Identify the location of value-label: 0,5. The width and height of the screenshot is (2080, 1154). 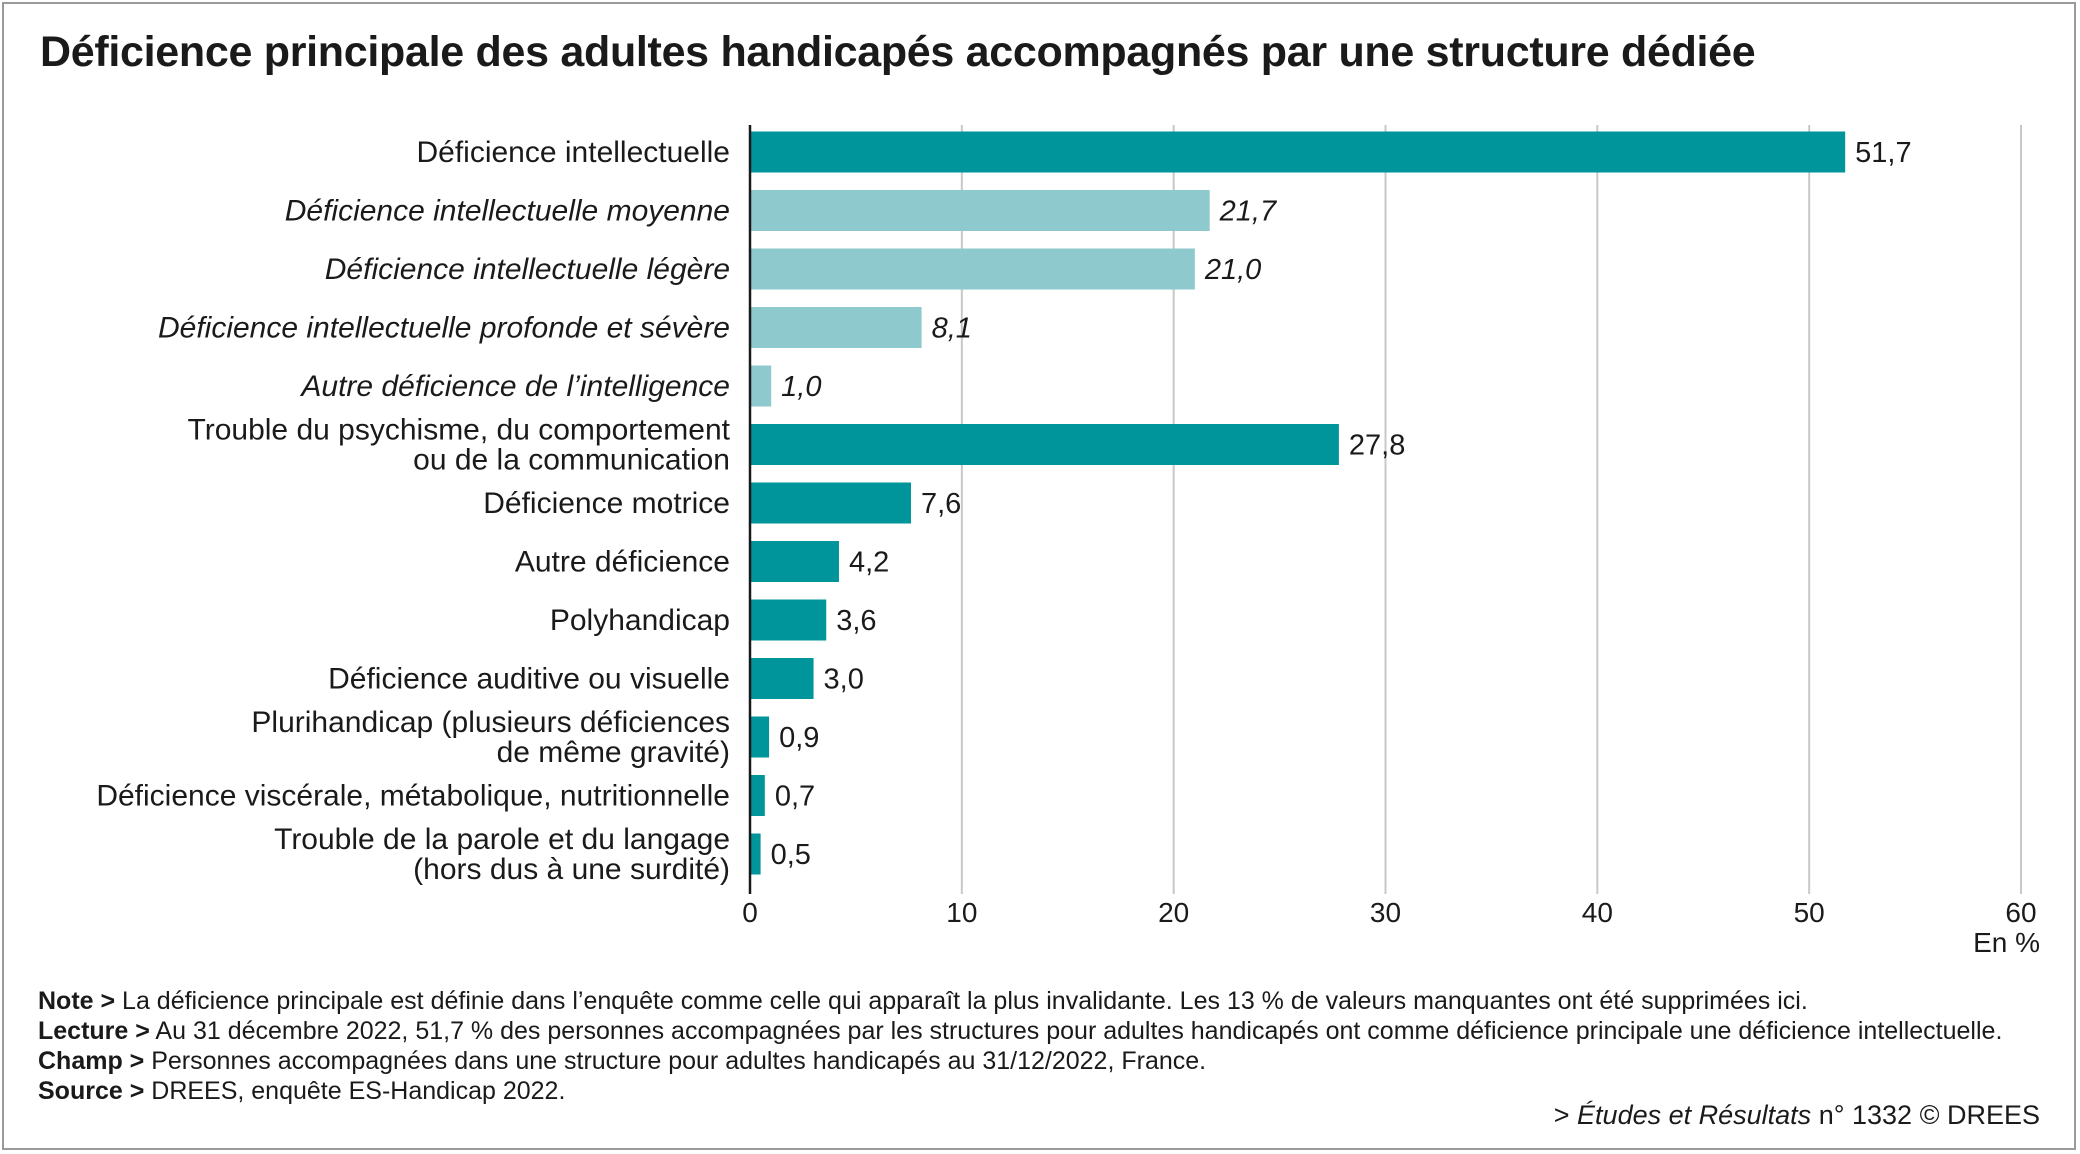
(791, 855).